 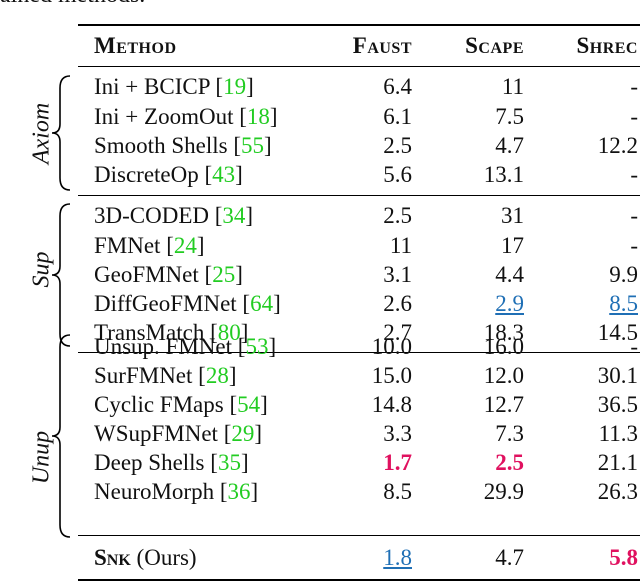 I want to click on scape-value: 31, so click(x=512, y=215).